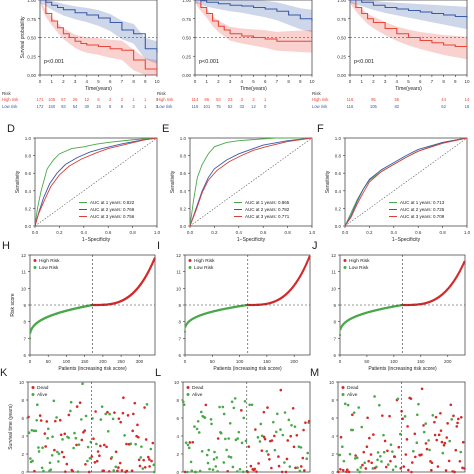 This screenshot has height=474, width=474. Describe the element at coordinates (332, 454) in the screenshot. I see `y-tick-label: 2` at that location.